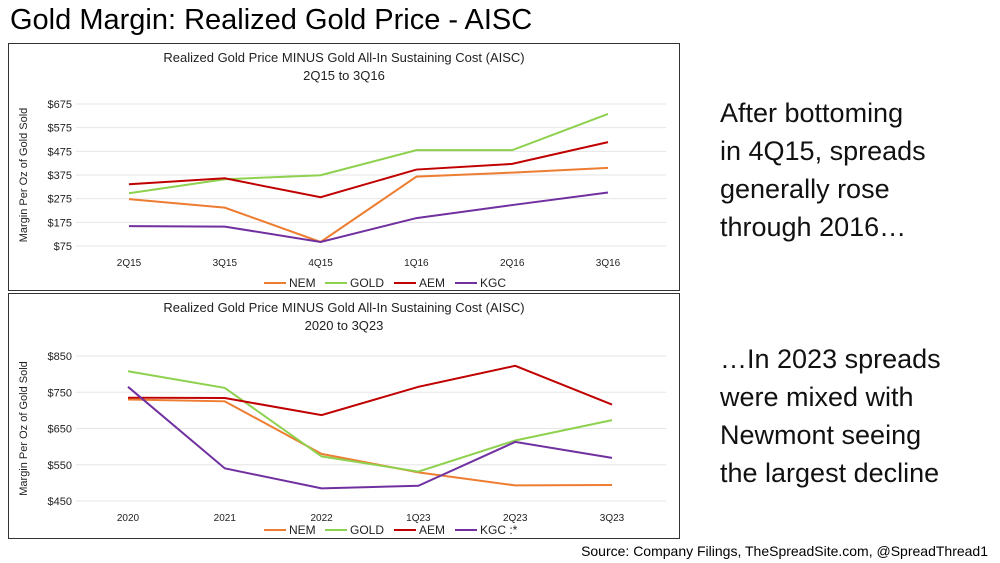 The image size is (1000, 563). Describe the element at coordinates (608, 263) in the screenshot. I see `x-tick-label: 3Q16` at that location.